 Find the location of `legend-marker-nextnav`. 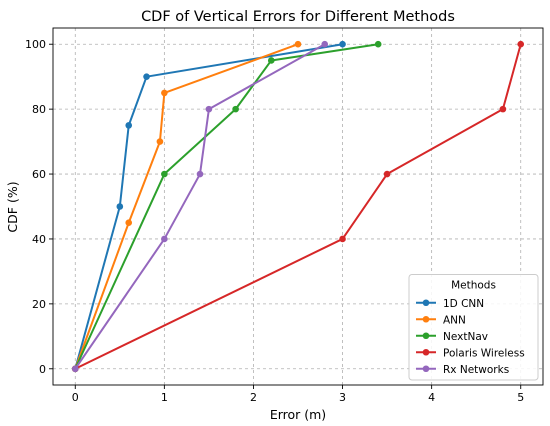

legend-marker-nextnav is located at coordinates (426, 336).